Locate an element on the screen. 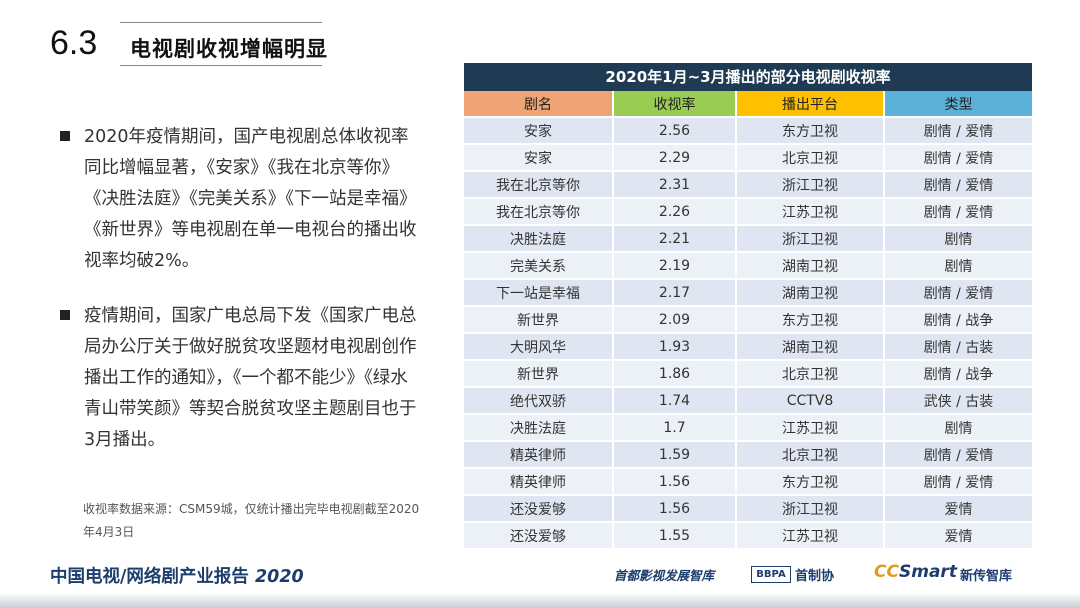 This screenshot has width=1080, height=608. cell-rating: 1.7 is located at coordinates (675, 428).